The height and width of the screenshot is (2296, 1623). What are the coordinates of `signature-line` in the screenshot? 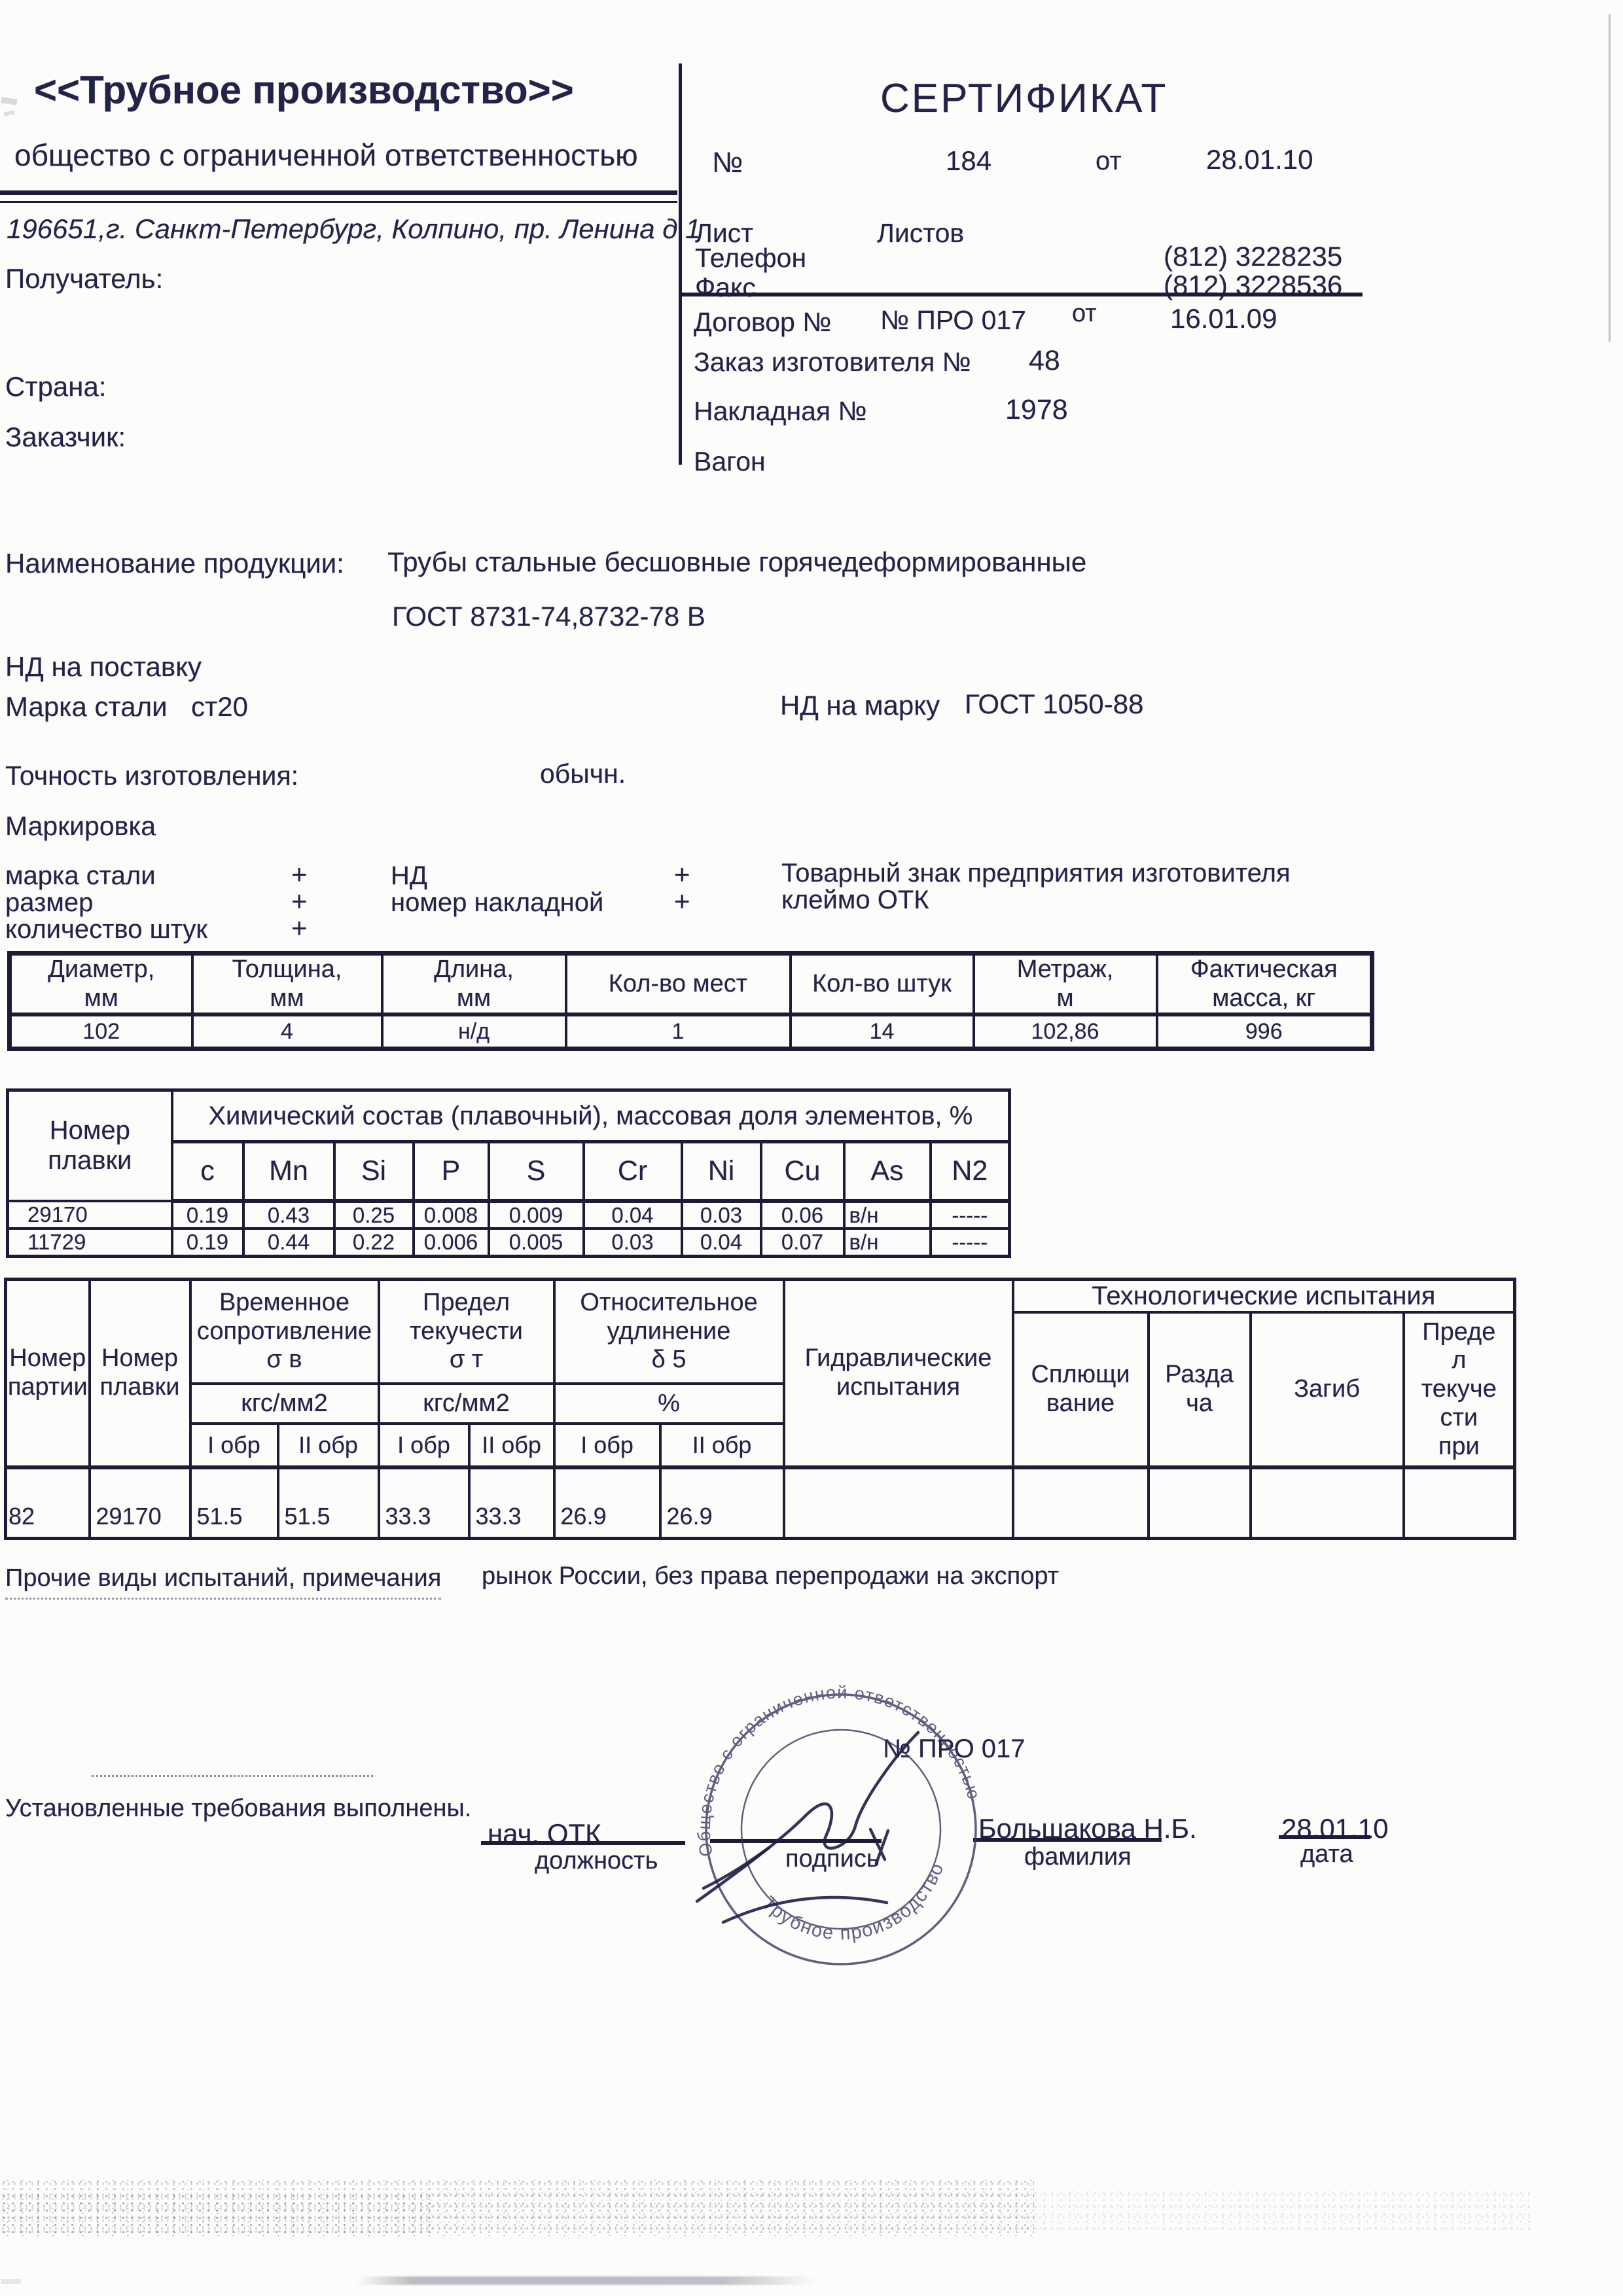 It's located at (796, 1841).